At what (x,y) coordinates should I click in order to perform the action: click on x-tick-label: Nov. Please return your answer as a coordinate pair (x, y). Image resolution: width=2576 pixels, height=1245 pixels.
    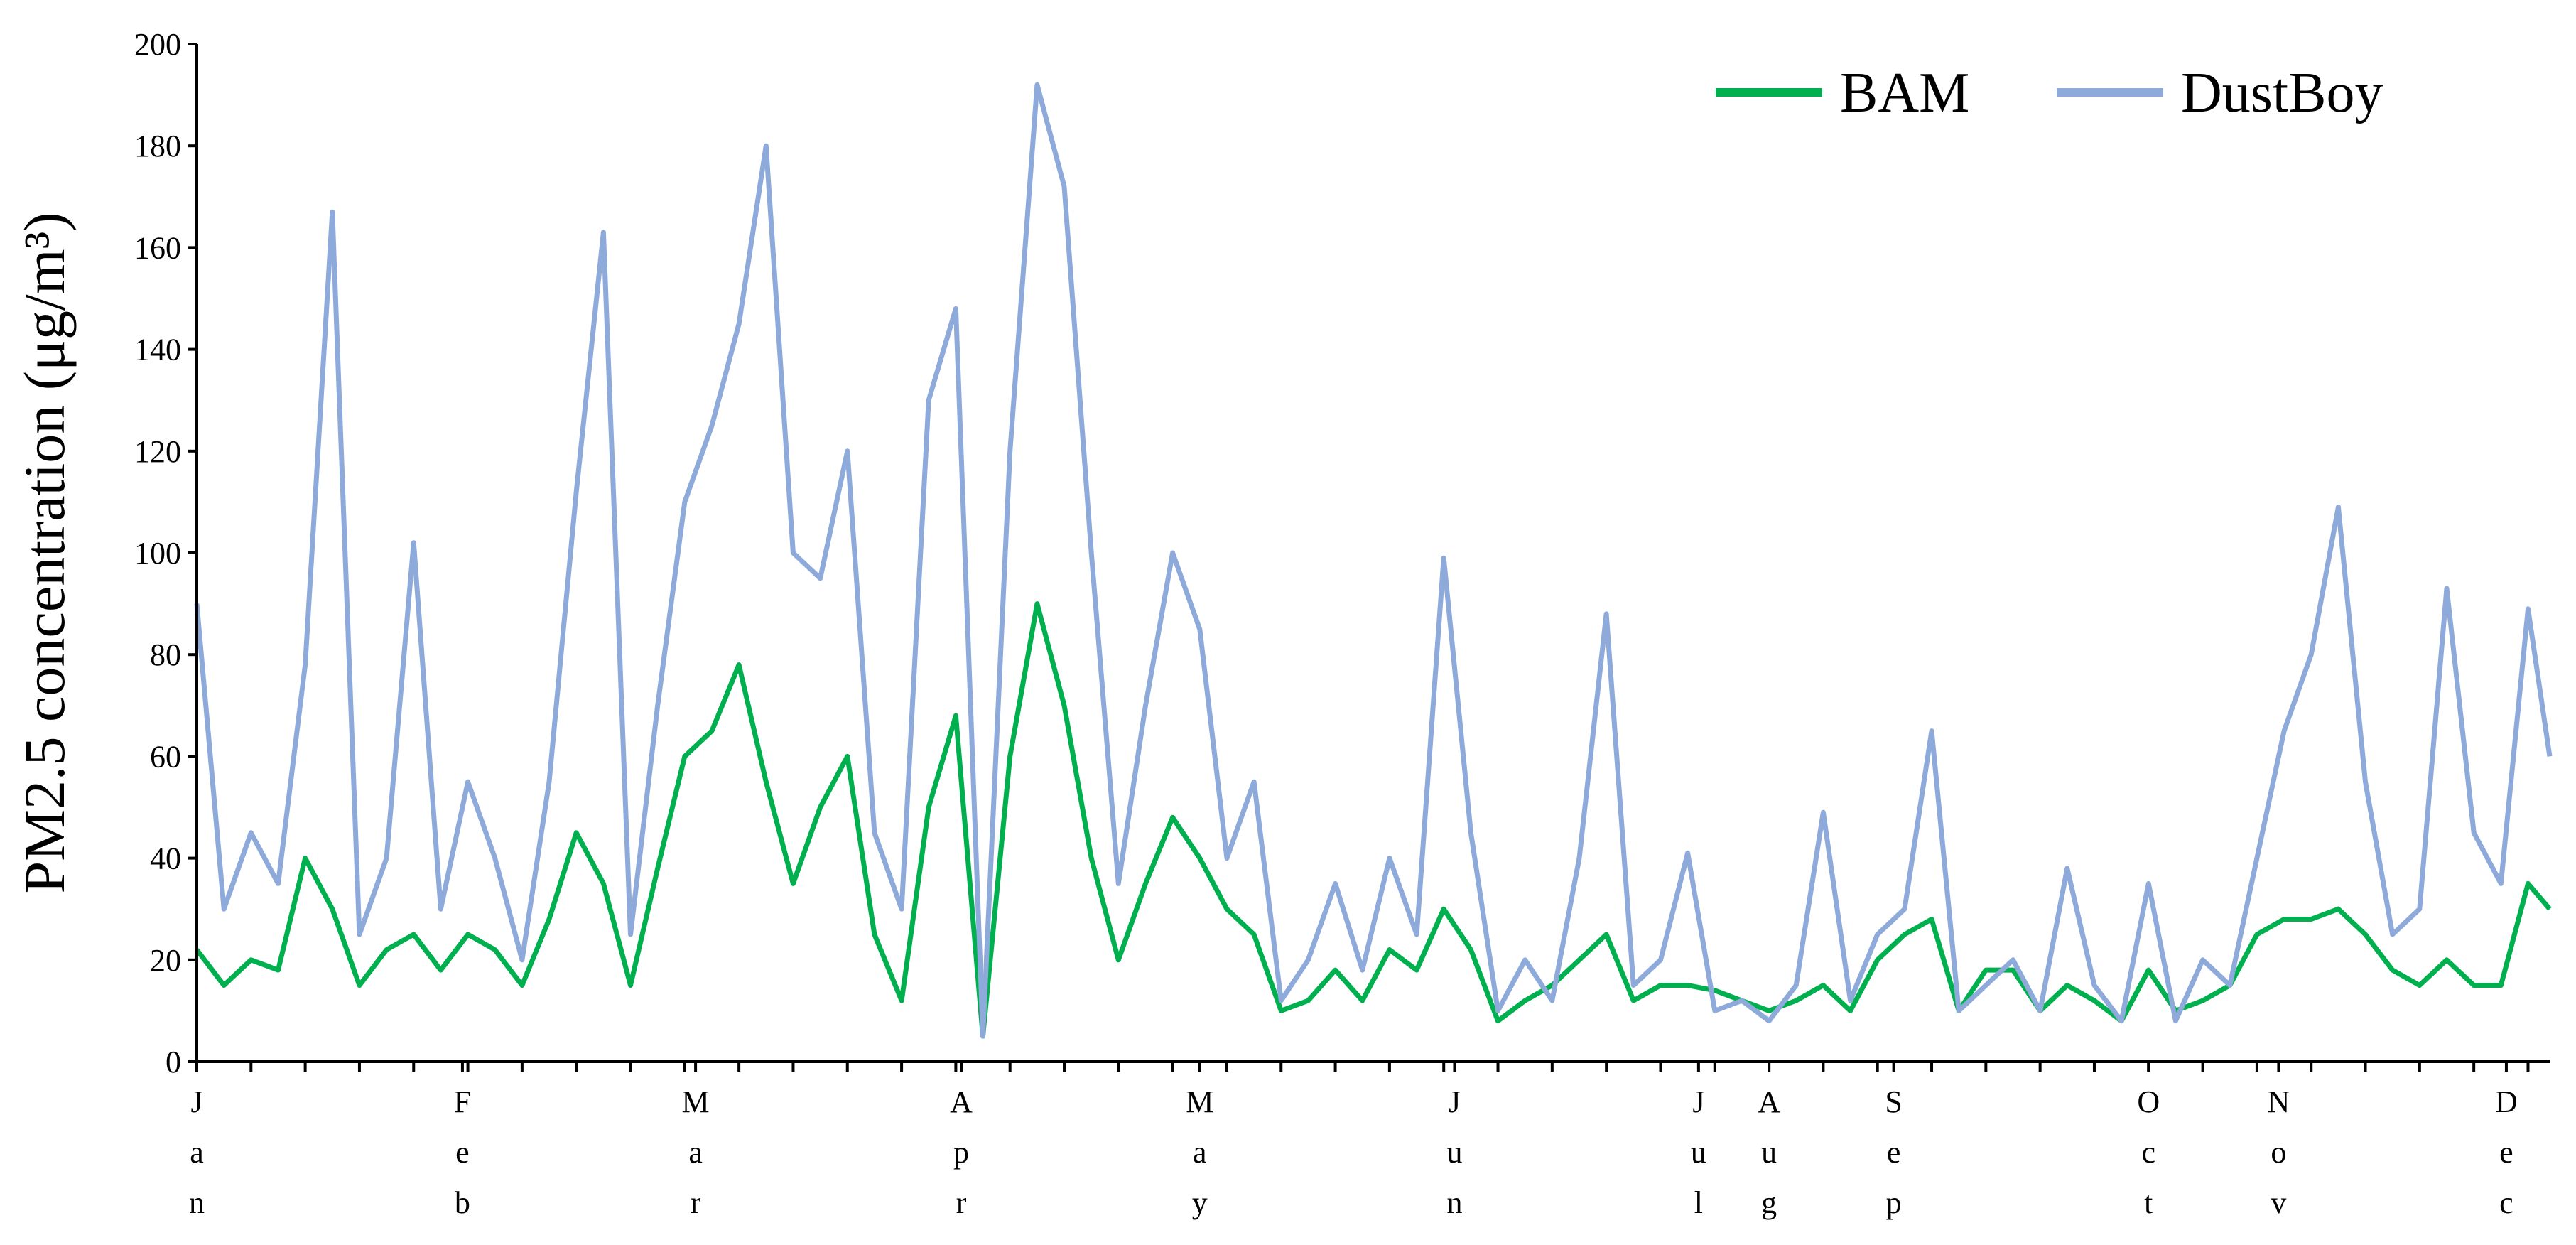
    Looking at the image, I should click on (2278, 1160).